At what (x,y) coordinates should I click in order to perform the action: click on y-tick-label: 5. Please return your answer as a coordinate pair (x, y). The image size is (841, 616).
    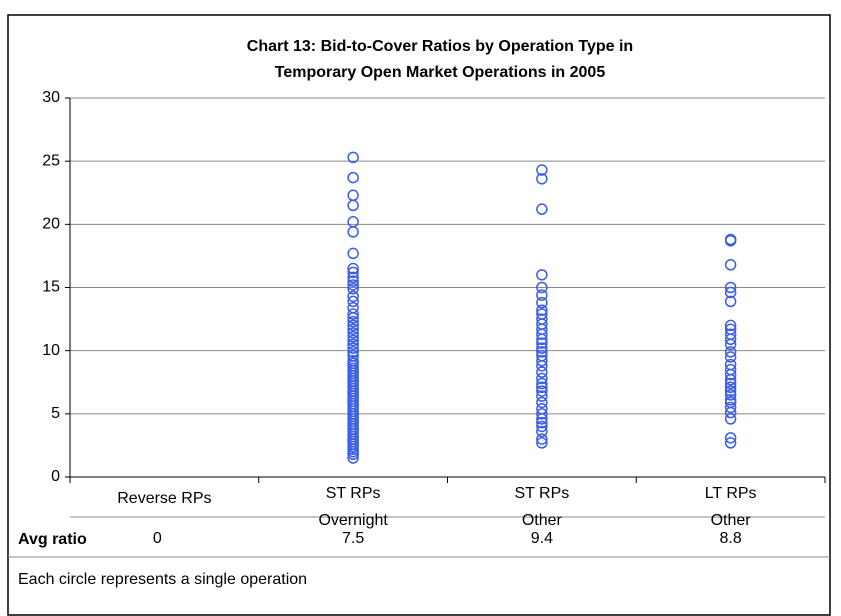
    Looking at the image, I should click on (55, 413).